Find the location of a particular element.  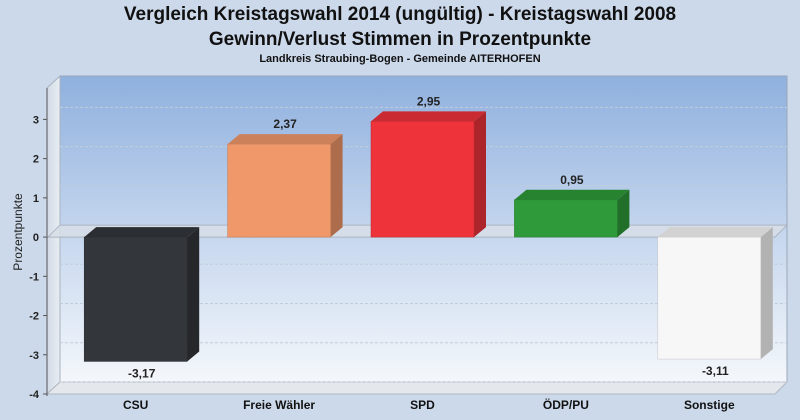

y-tick-label: -4 is located at coordinates (34, 395).